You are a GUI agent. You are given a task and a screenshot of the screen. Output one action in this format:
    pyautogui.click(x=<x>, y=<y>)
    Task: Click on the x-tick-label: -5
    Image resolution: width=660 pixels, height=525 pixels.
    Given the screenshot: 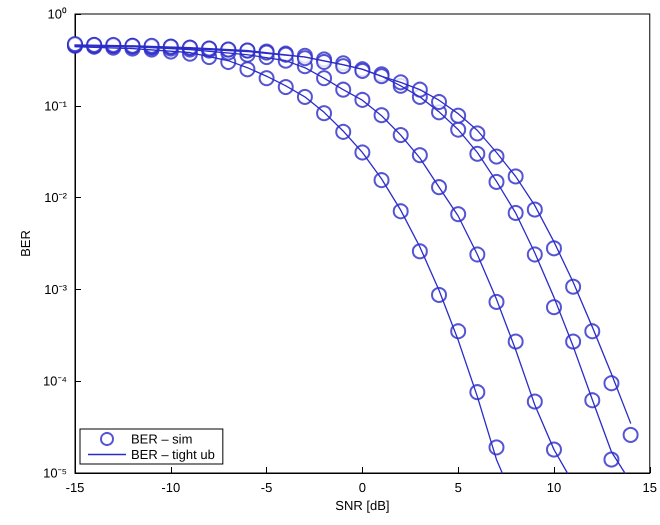 What is the action you would take?
    pyautogui.click(x=266, y=487)
    